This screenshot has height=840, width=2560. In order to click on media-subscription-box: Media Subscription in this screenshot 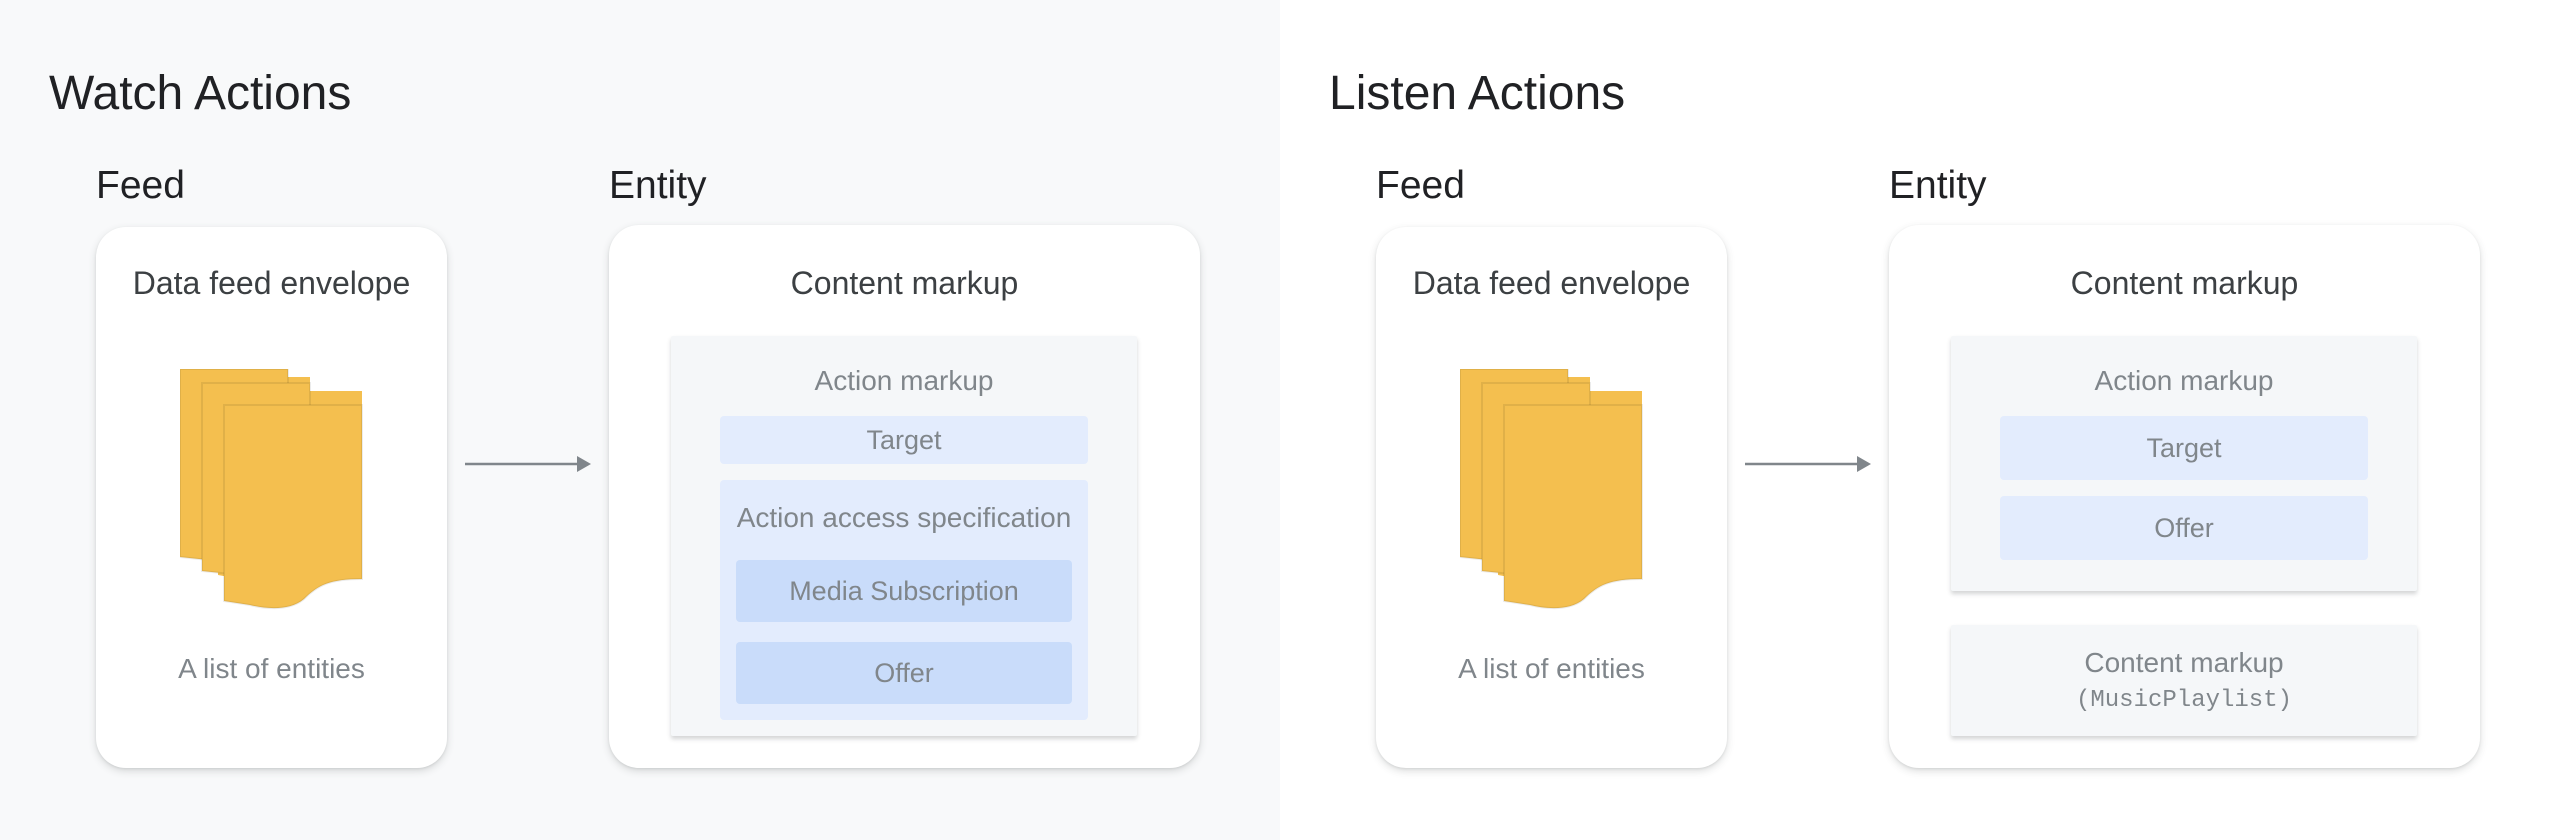, I will do `click(904, 591)`.